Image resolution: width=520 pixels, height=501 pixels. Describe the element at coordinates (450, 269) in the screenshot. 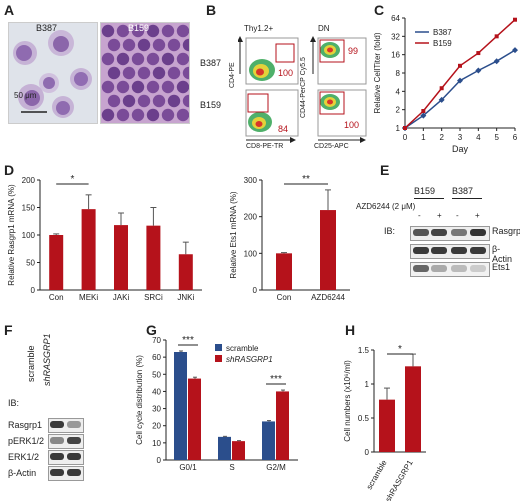

I see `blot-e-ets1` at that location.